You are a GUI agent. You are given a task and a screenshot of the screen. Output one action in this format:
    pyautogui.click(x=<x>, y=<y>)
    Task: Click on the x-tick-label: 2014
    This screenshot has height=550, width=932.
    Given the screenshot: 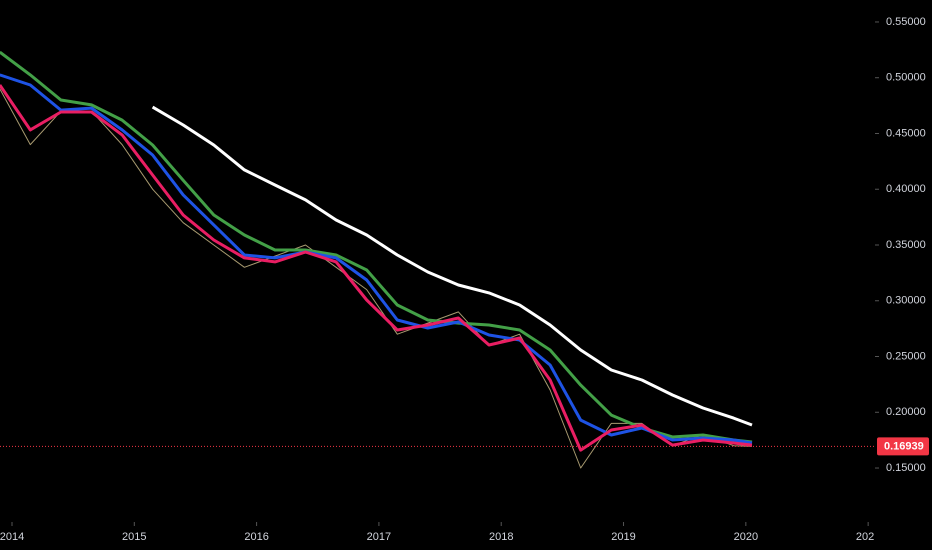 What is the action you would take?
    pyautogui.click(x=12, y=537)
    